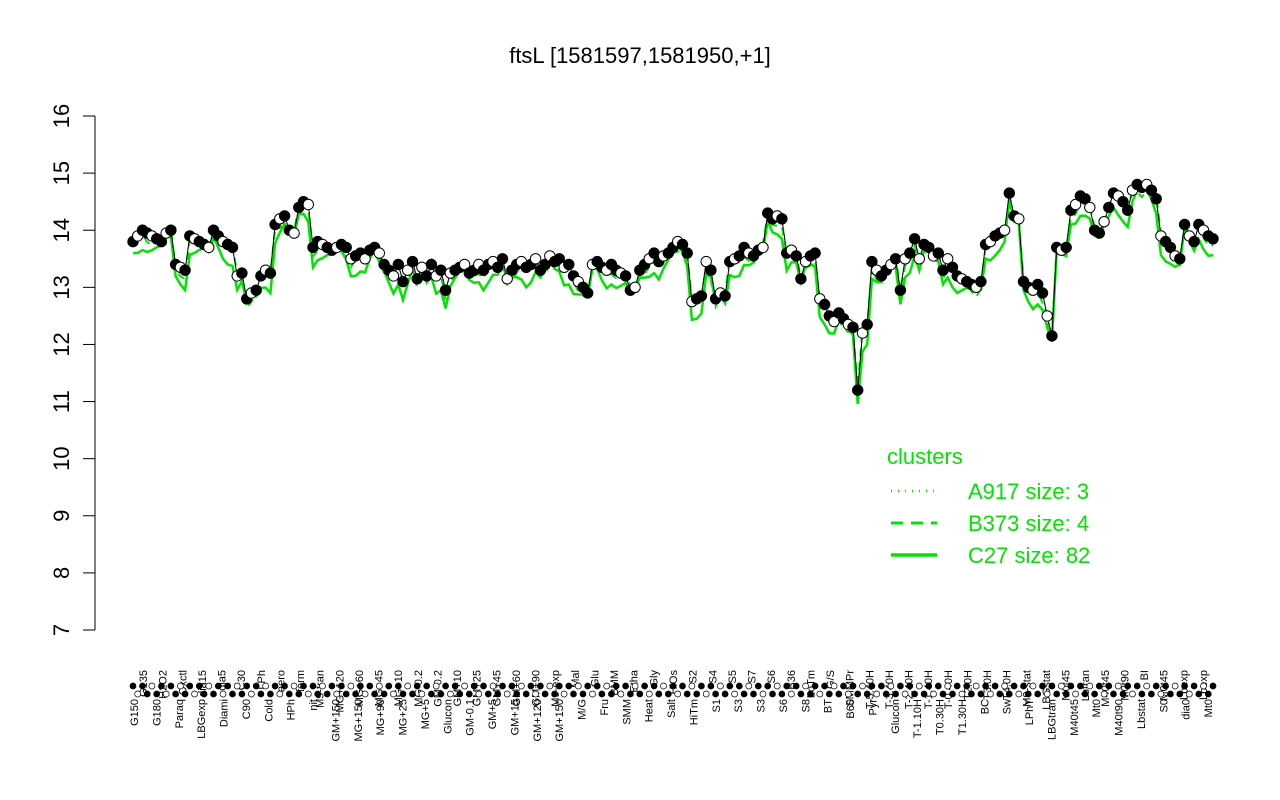 Image resolution: width=1280 pixels, height=800 pixels. I want to click on x-tick-label: Lbstat, so click(1142, 714).